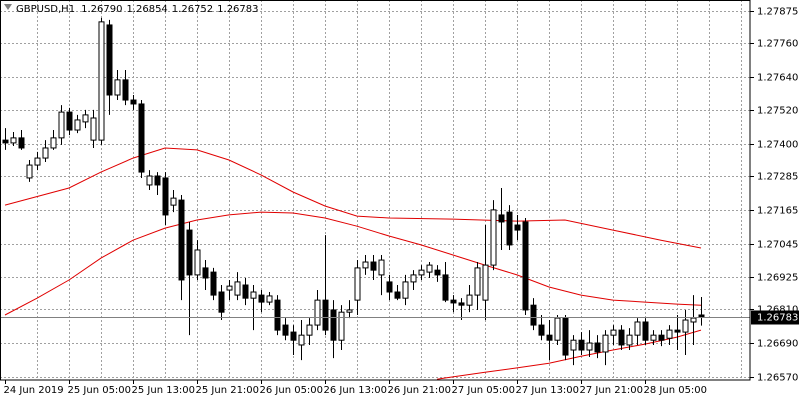 This screenshot has width=800, height=400. What do you see at coordinates (146, 9) in the screenshot?
I see `high-label: 1.26854` at bounding box center [146, 9].